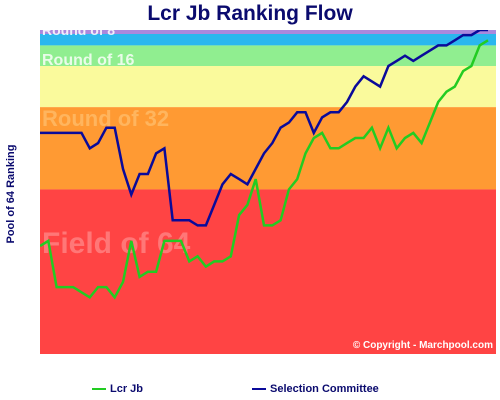 The width and height of the screenshot is (500, 400). I want to click on legend-label: Lcr Jb, so click(127, 389).